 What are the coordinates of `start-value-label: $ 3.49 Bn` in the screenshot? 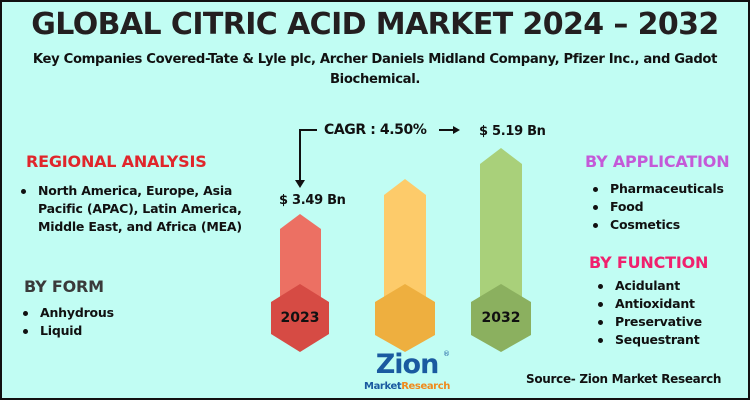 It's located at (312, 200).